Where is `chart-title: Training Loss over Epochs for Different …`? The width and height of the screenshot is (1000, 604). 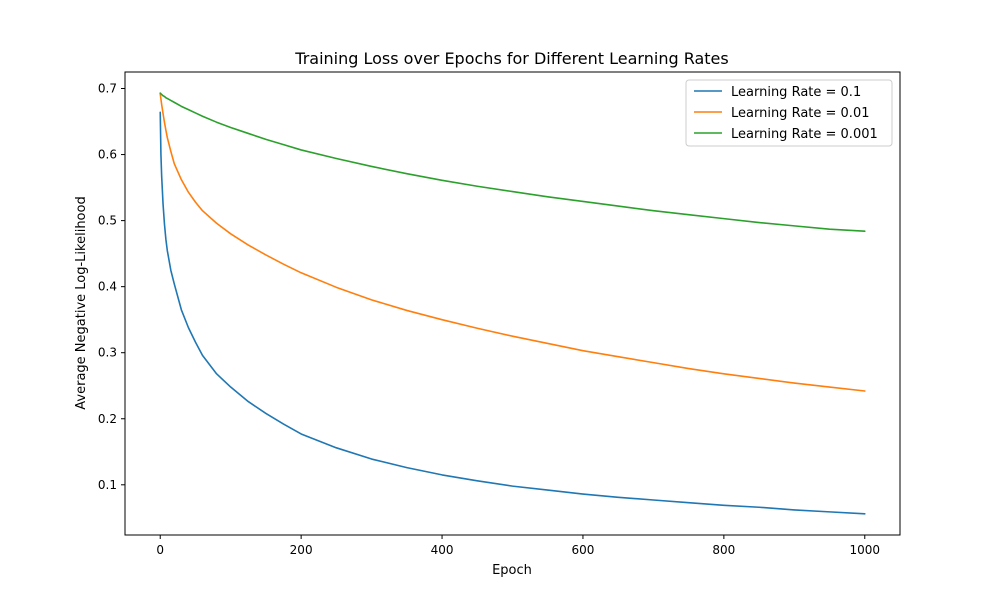
chart-title: Training Loss over Epochs for Different … is located at coordinates (511, 58).